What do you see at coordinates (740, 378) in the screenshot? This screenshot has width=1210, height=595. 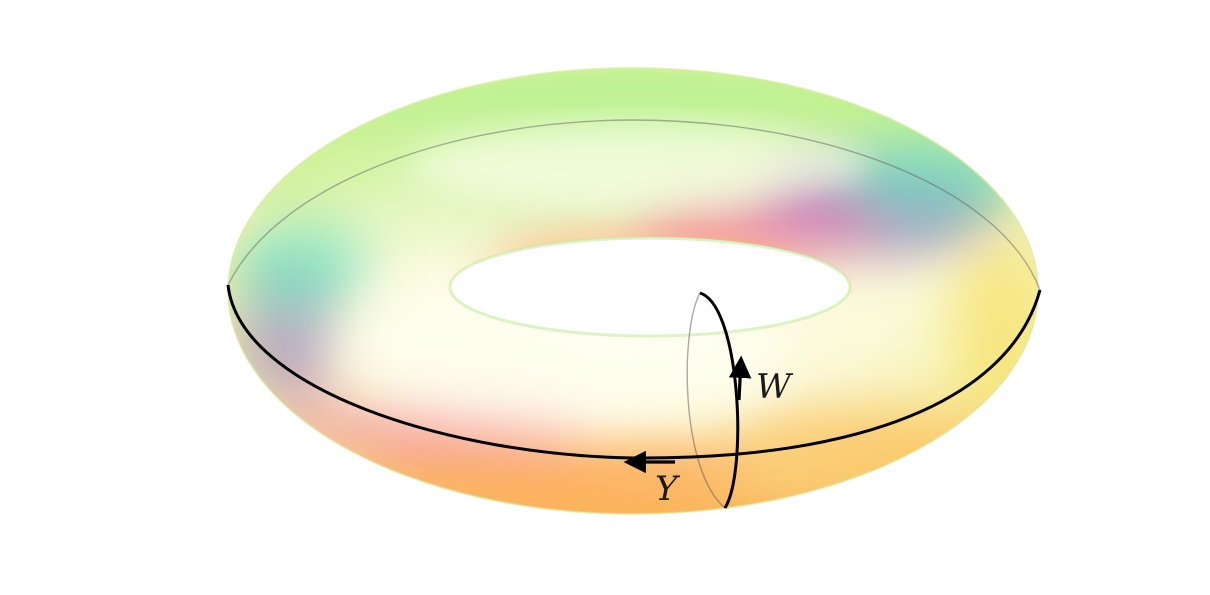 I see `meridian-arrow-icon` at bounding box center [740, 378].